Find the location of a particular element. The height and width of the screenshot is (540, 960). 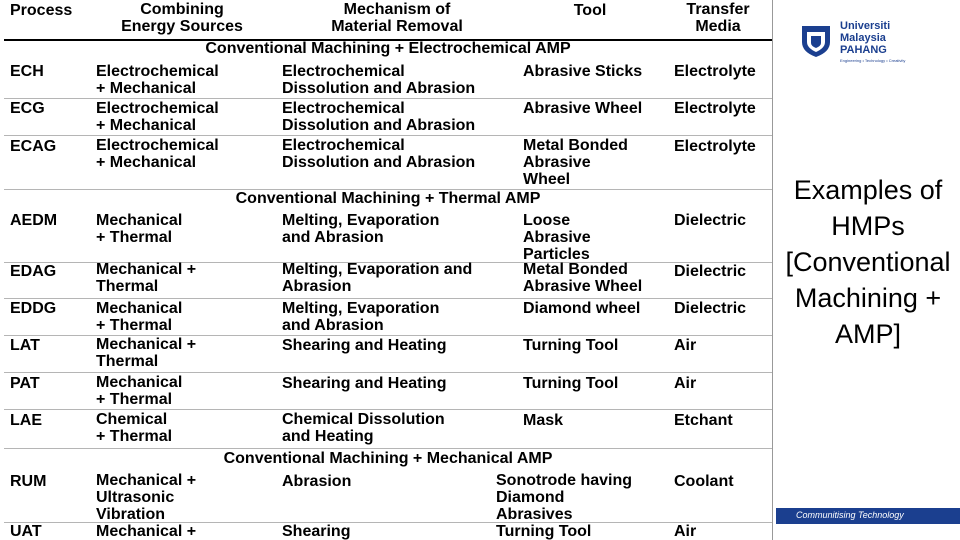

cell-tool: Mask is located at coordinates (543, 420).